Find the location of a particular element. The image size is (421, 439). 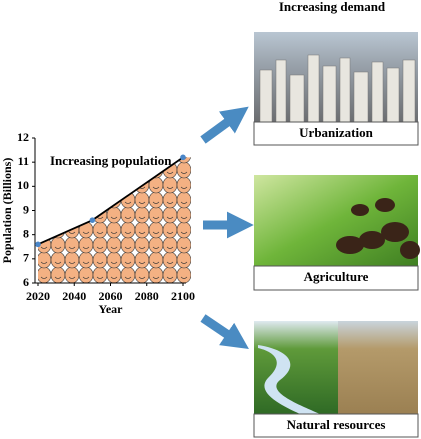

cattle is located at coordinates (378, 228).